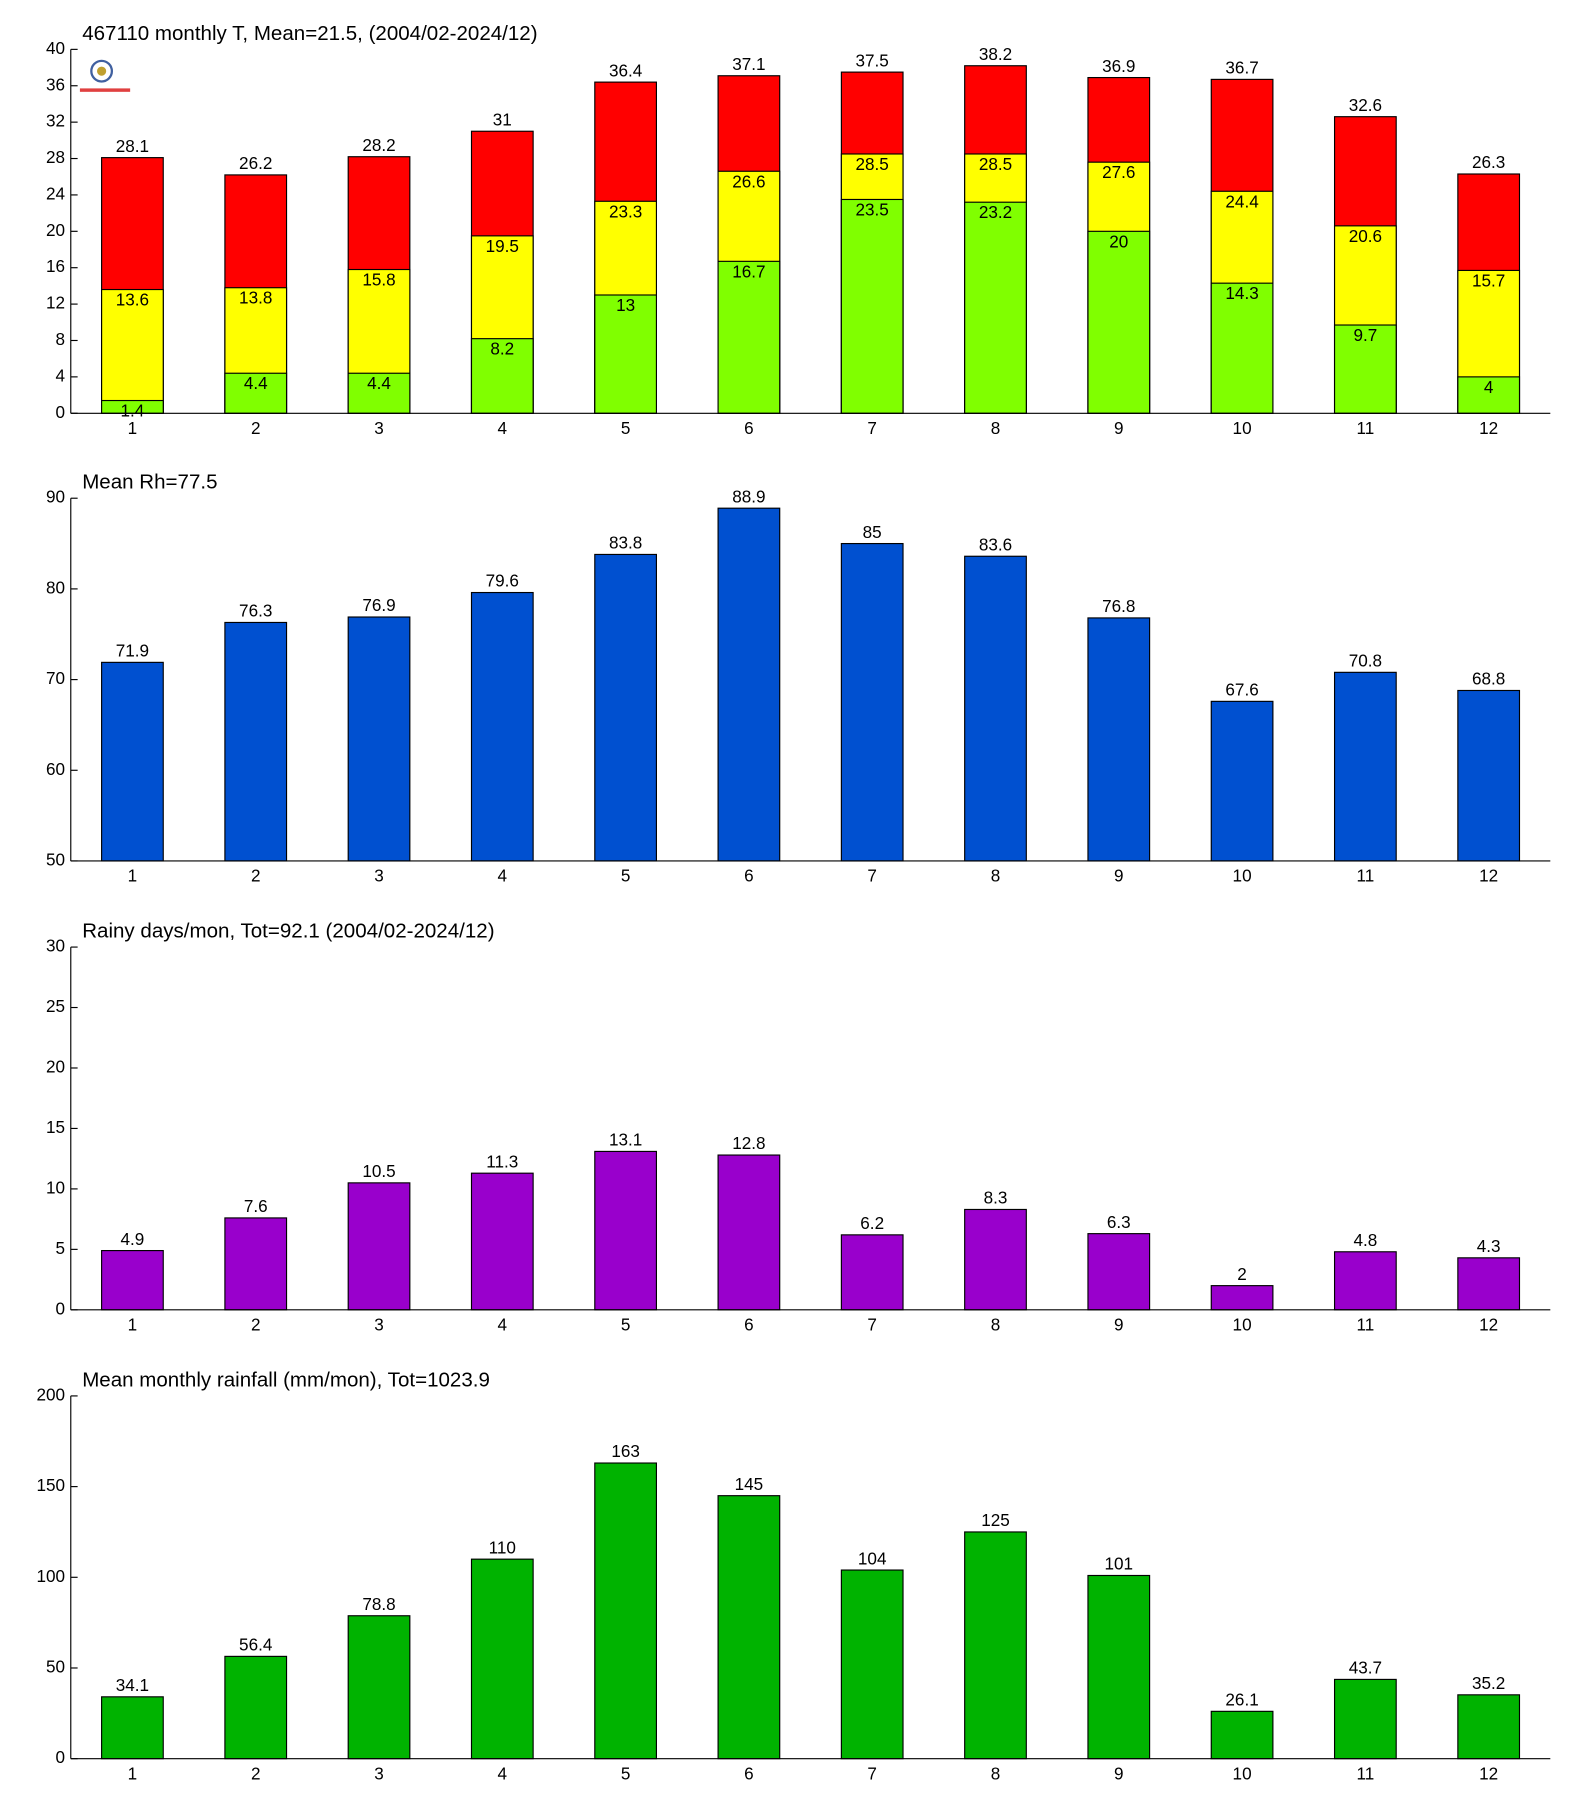 The height and width of the screenshot is (1800, 1580). I want to click on value-label: 35.2, so click(1488, 1683).